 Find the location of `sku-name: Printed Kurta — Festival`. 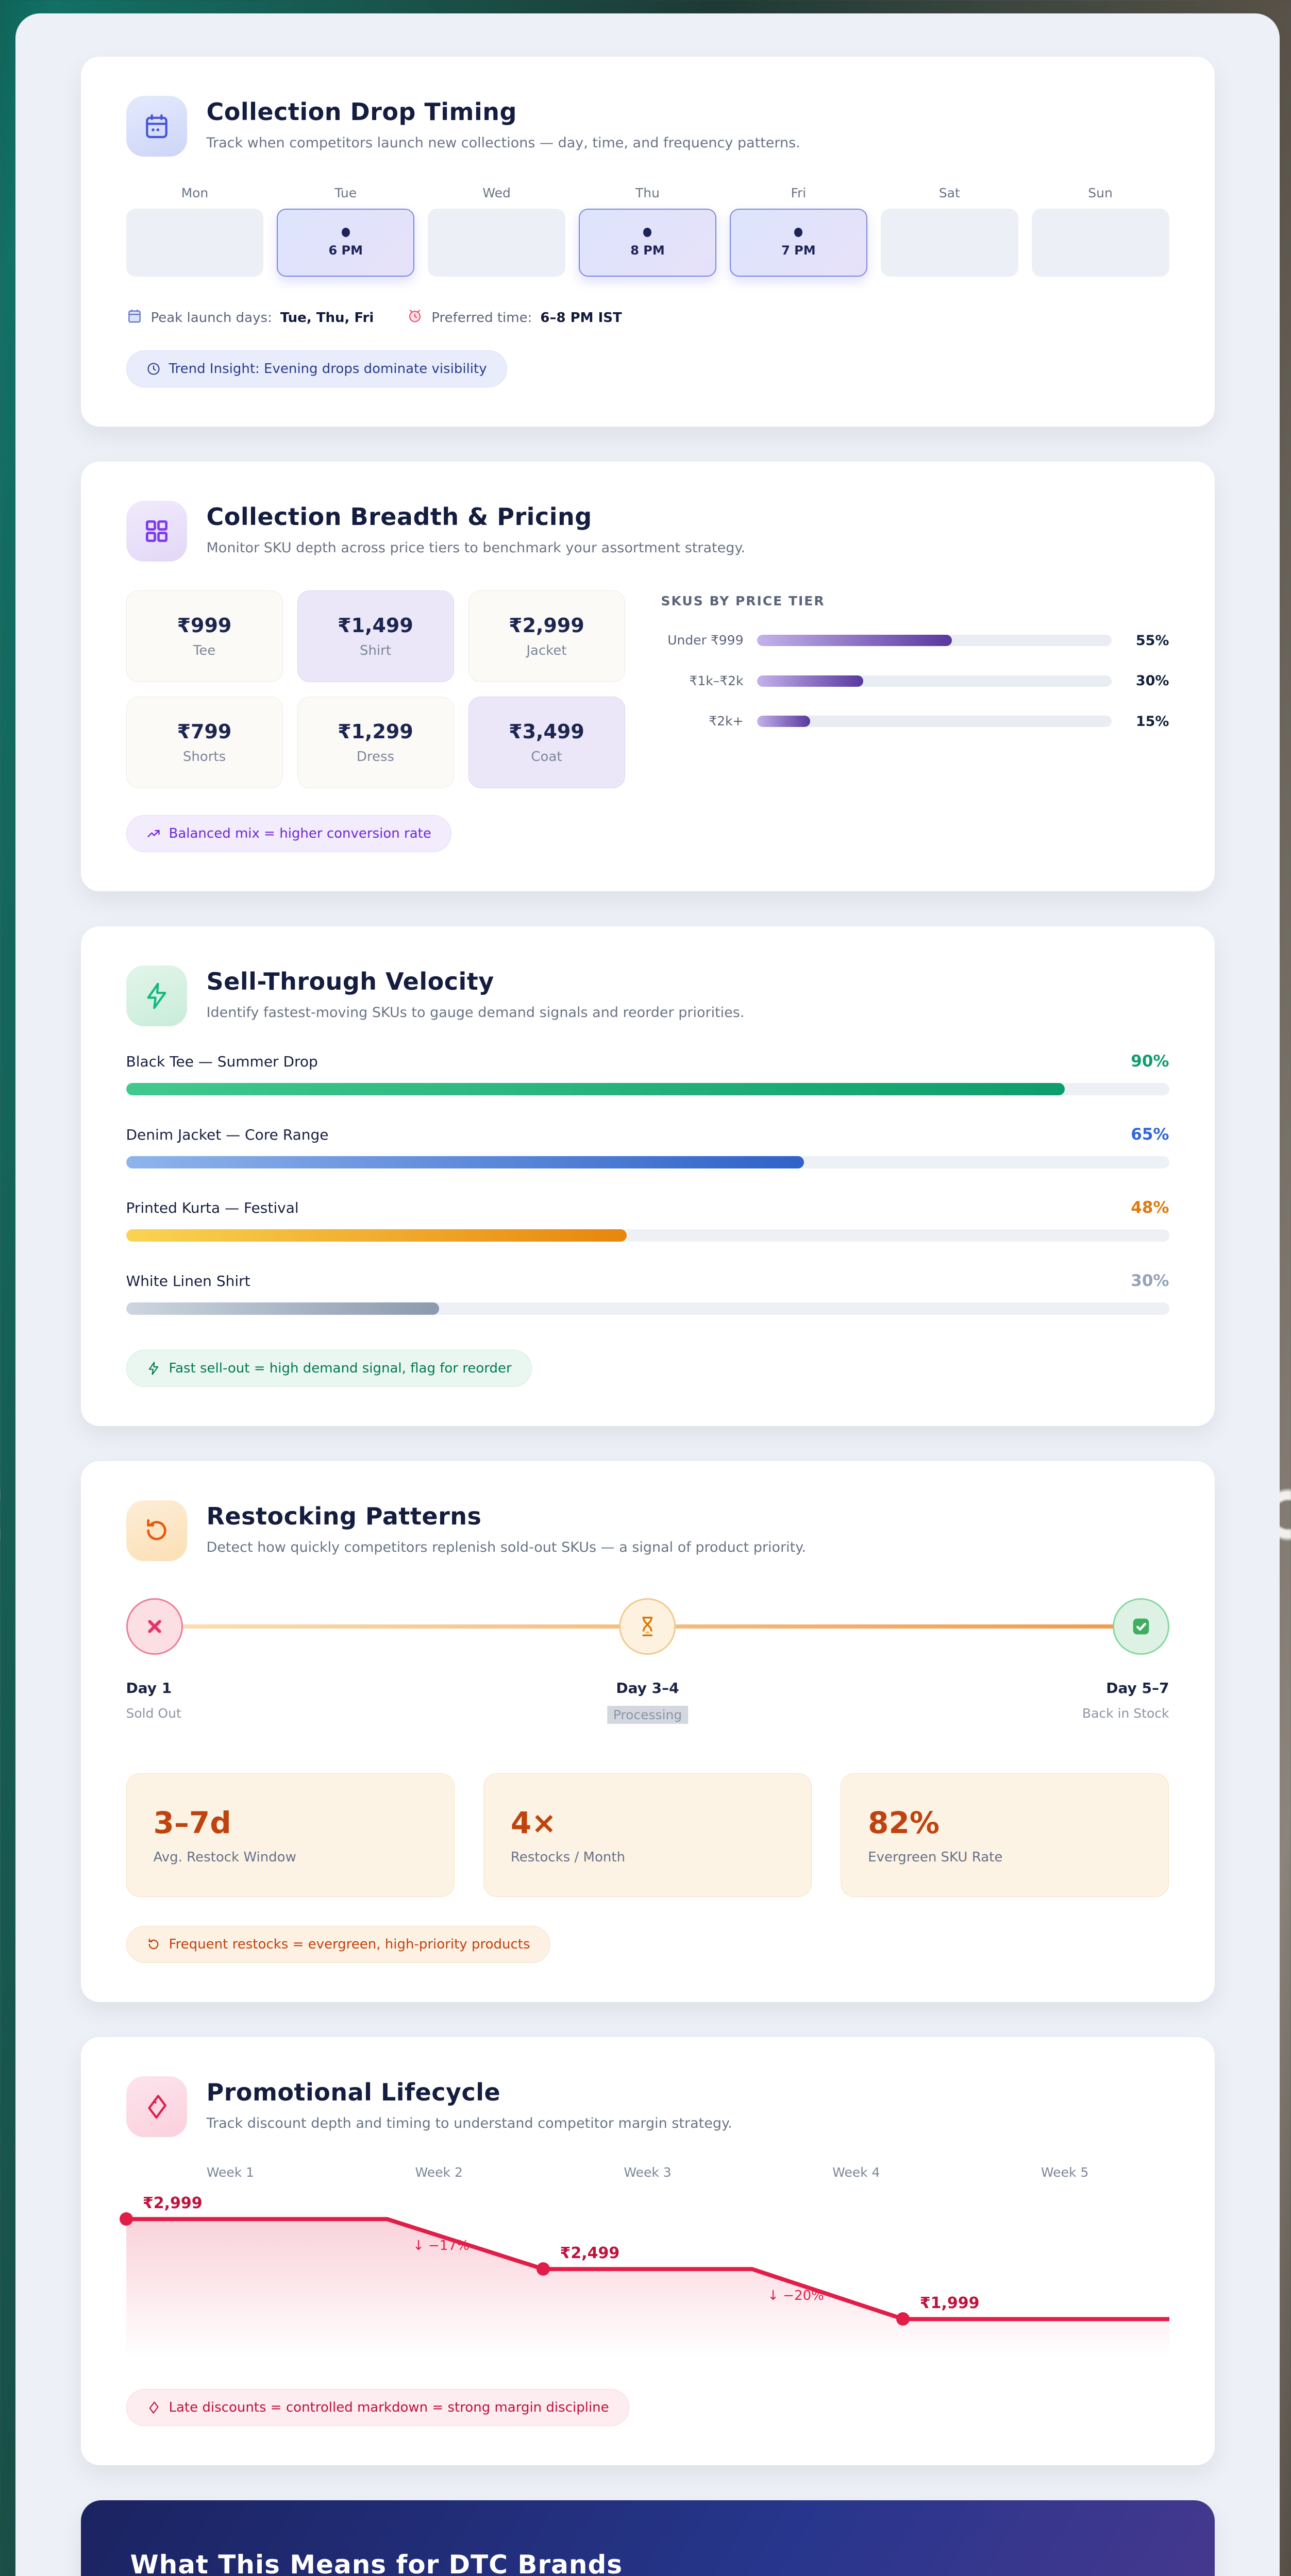

sku-name: Printed Kurta — Festival is located at coordinates (212, 1207).